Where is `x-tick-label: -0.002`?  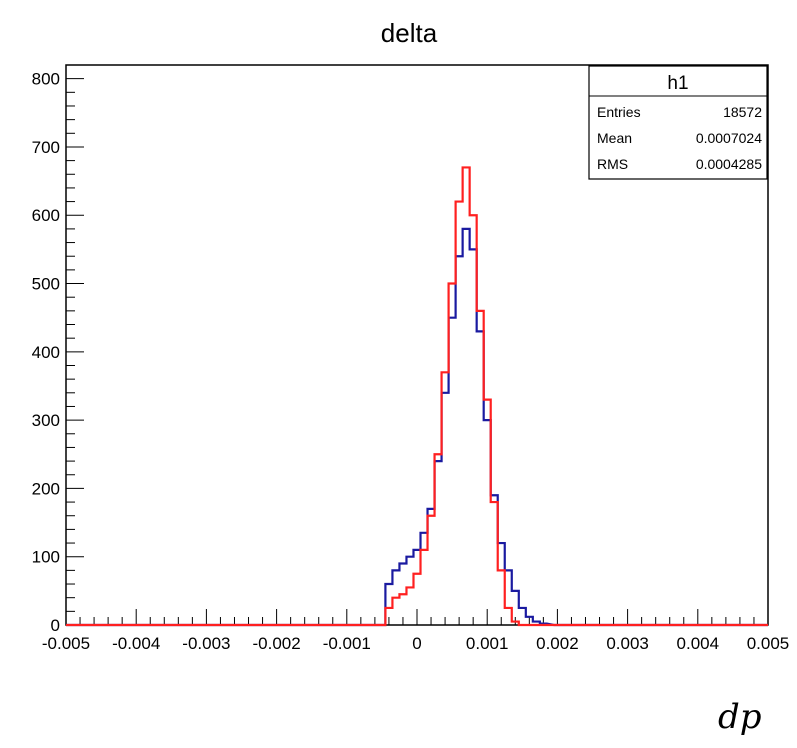 x-tick-label: -0.002 is located at coordinates (276, 643).